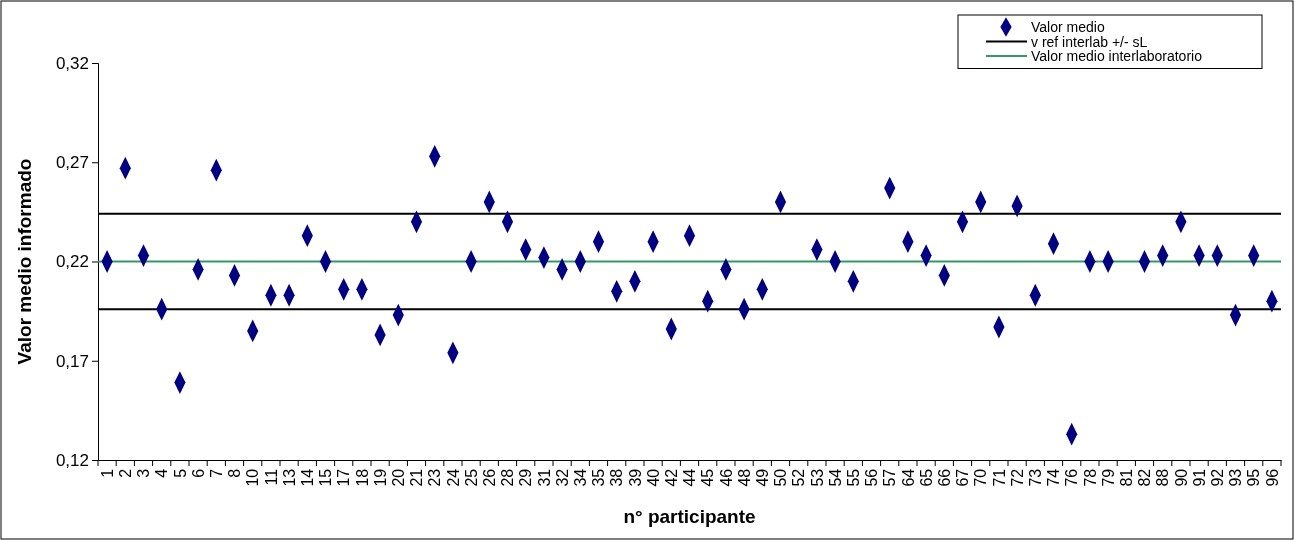  Describe the element at coordinates (1254, 477) in the screenshot. I see `x-tick-label: 95` at that location.